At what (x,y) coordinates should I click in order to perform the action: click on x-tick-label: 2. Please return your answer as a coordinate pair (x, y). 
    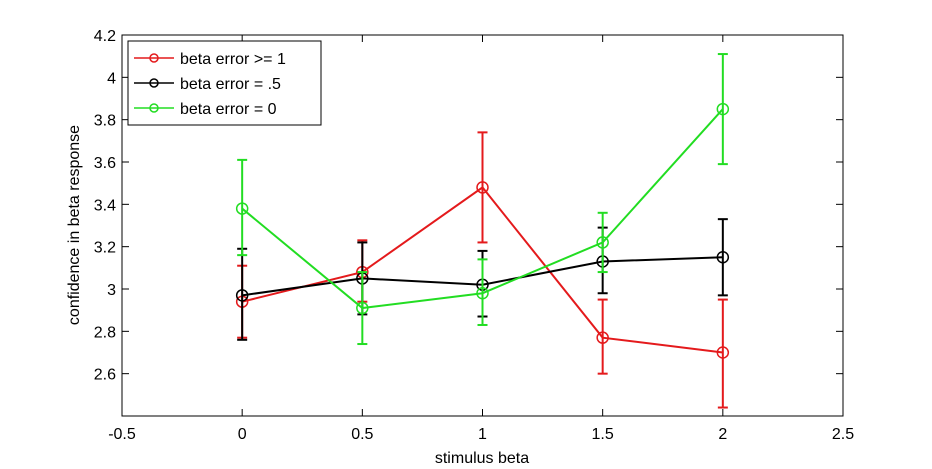
    Looking at the image, I should click on (722, 434).